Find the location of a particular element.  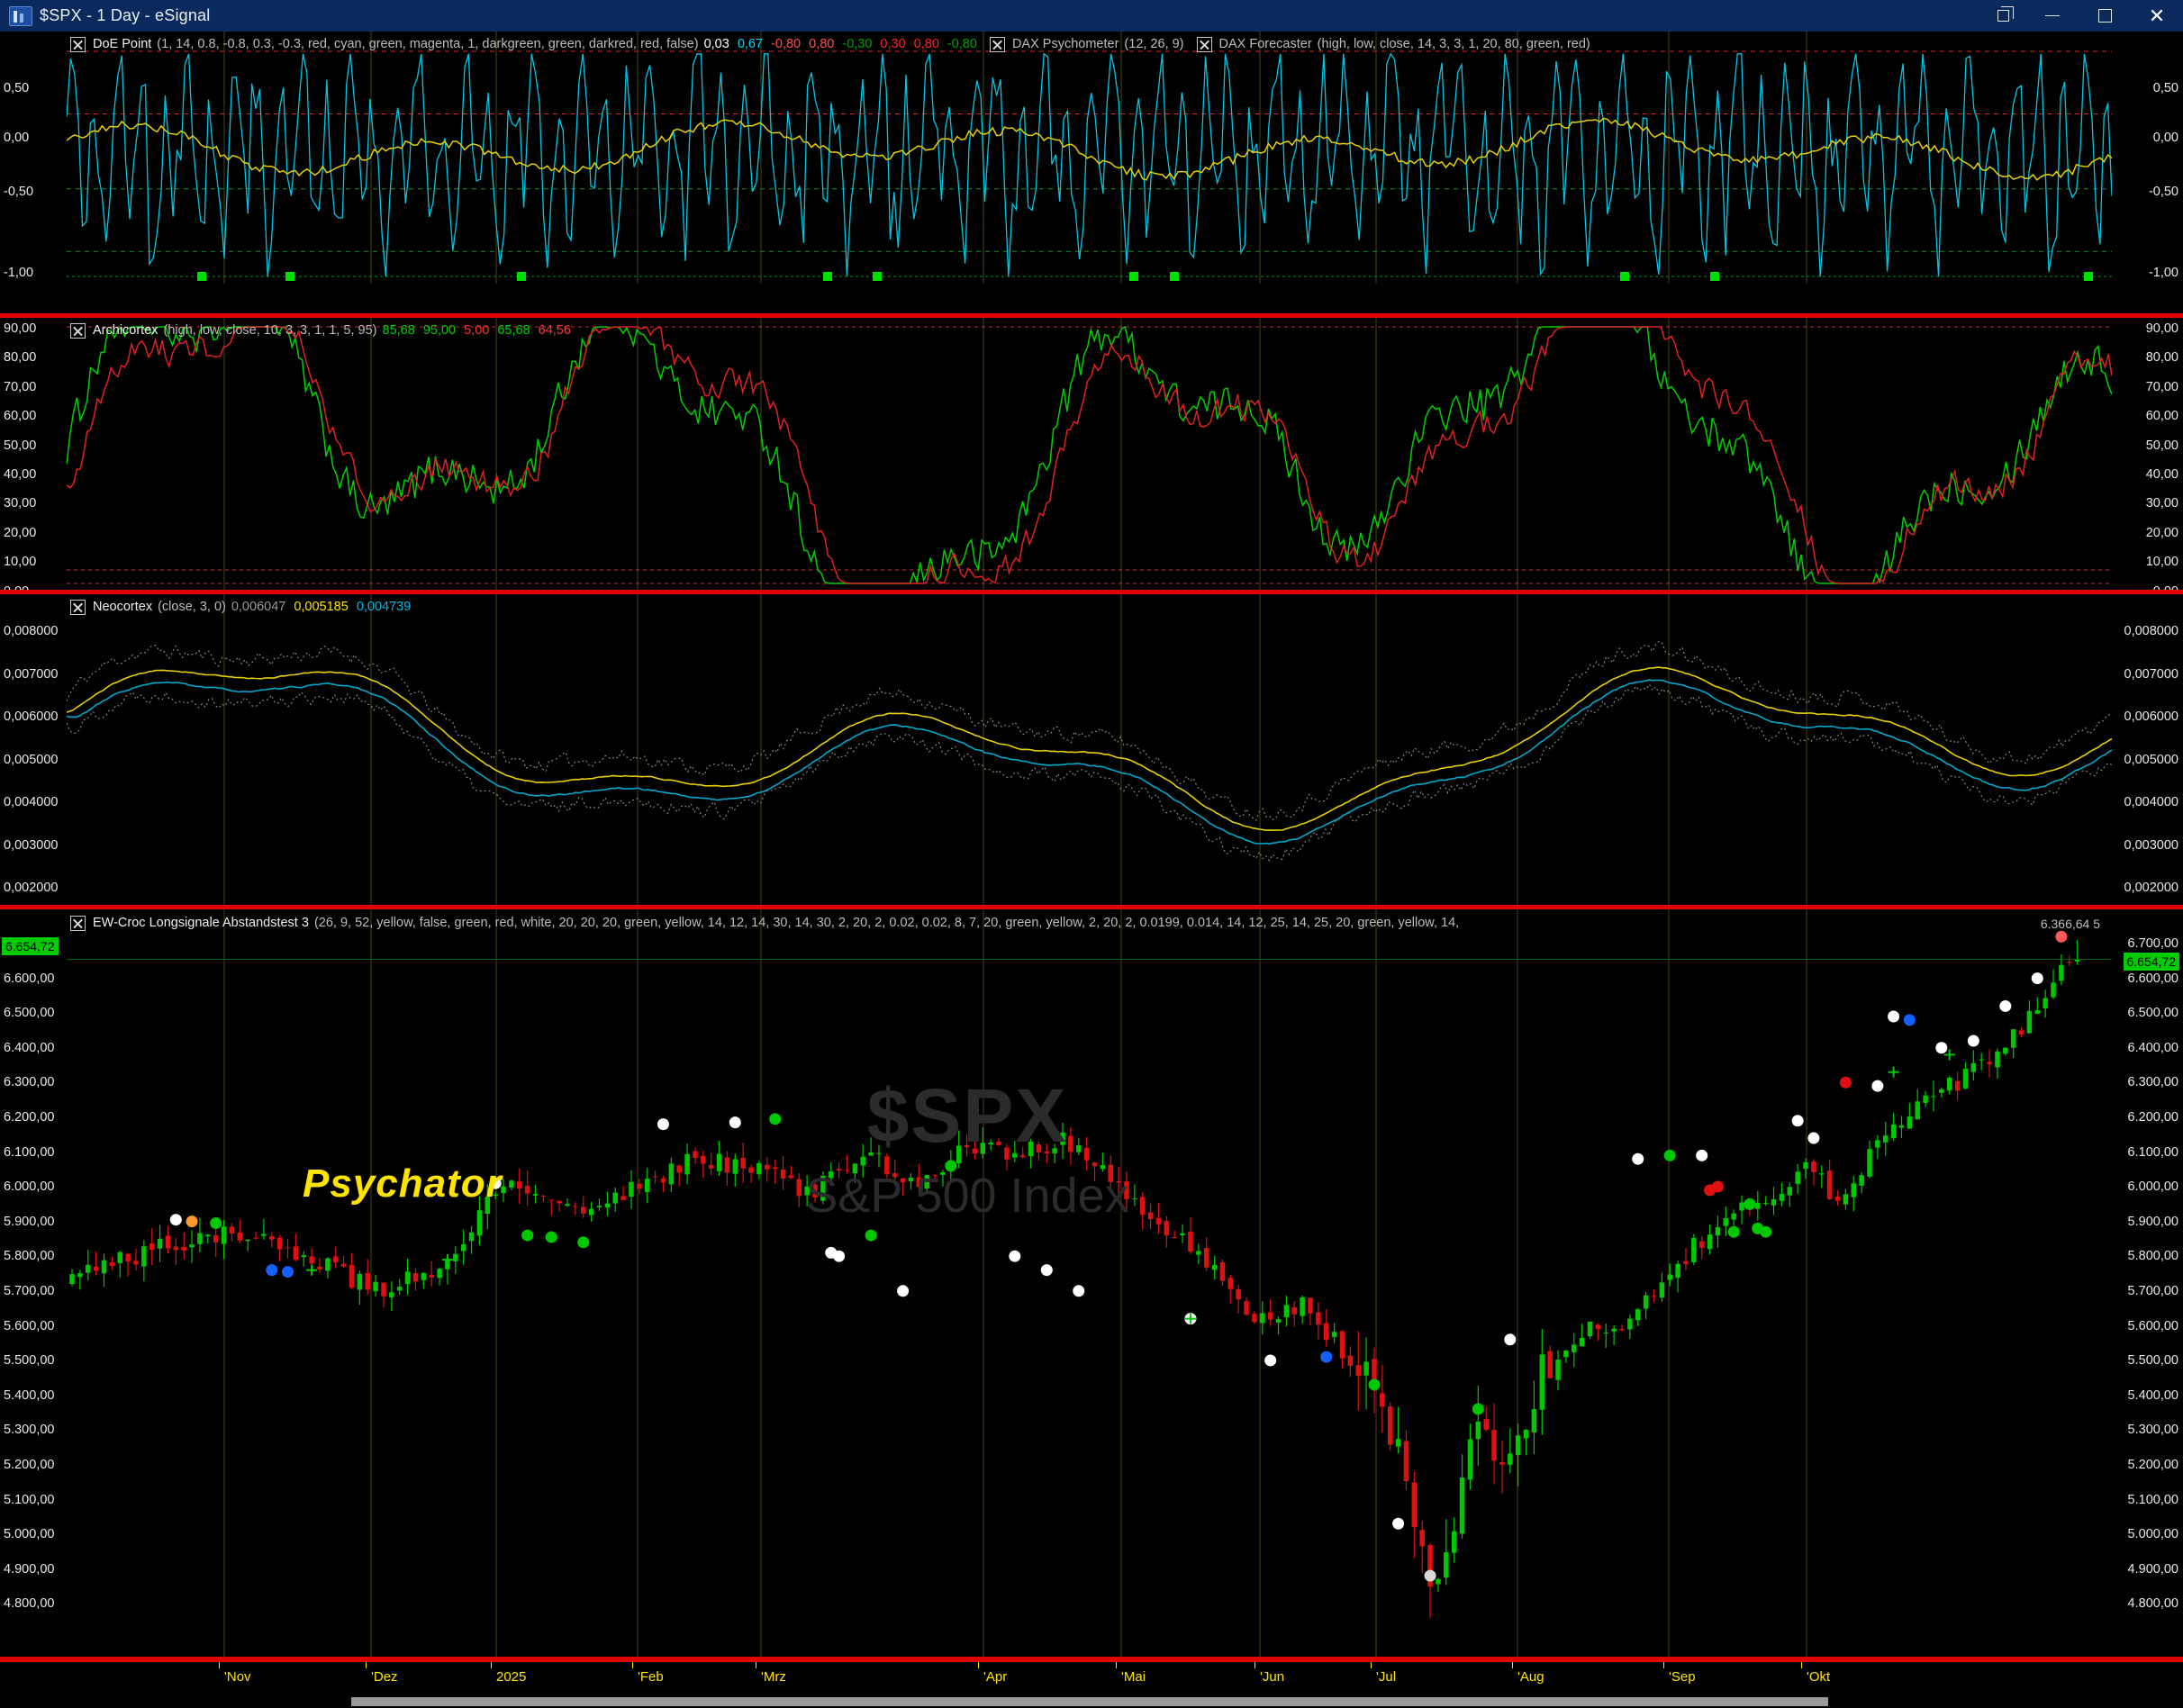

x-tick-label-jun: 'Jun is located at coordinates (1272, 1677).